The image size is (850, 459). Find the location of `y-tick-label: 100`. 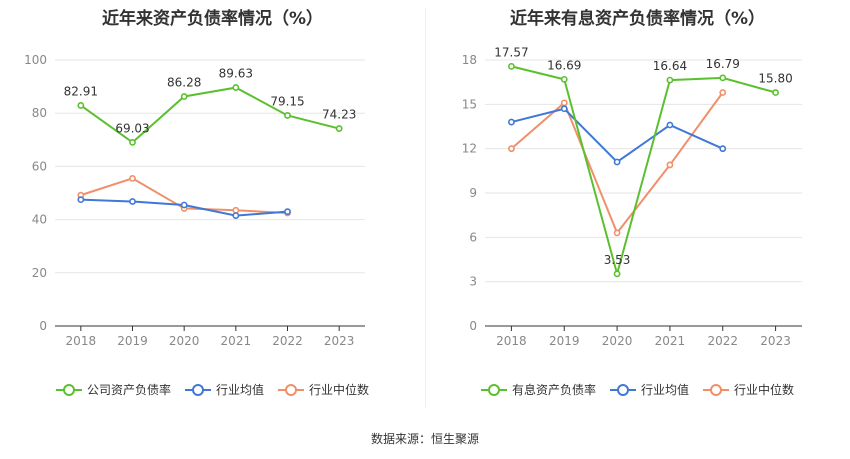

y-tick-label: 100 is located at coordinates (35, 60).